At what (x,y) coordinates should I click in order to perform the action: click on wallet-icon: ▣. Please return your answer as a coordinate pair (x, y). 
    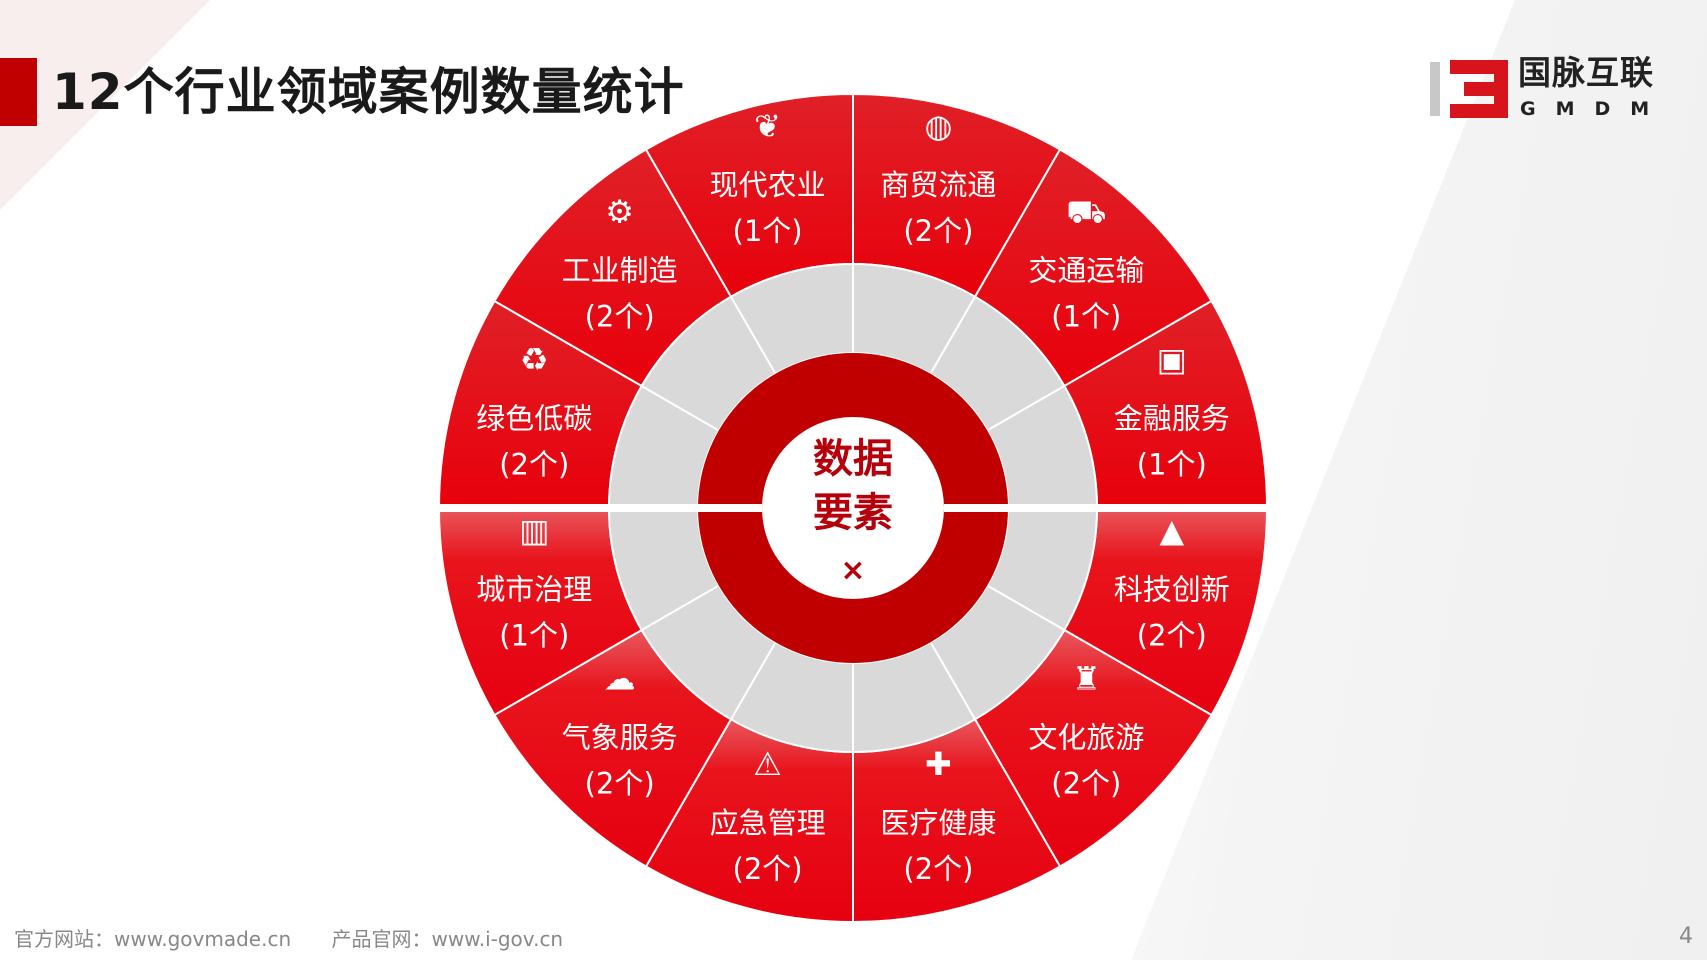
    Looking at the image, I should click on (1172, 360).